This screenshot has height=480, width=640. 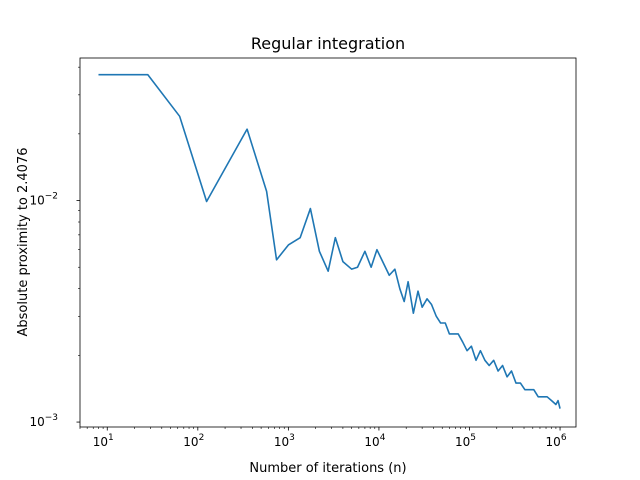 What do you see at coordinates (473, 438) in the screenshot?
I see `x-tick-label-exponent: 5` at bounding box center [473, 438].